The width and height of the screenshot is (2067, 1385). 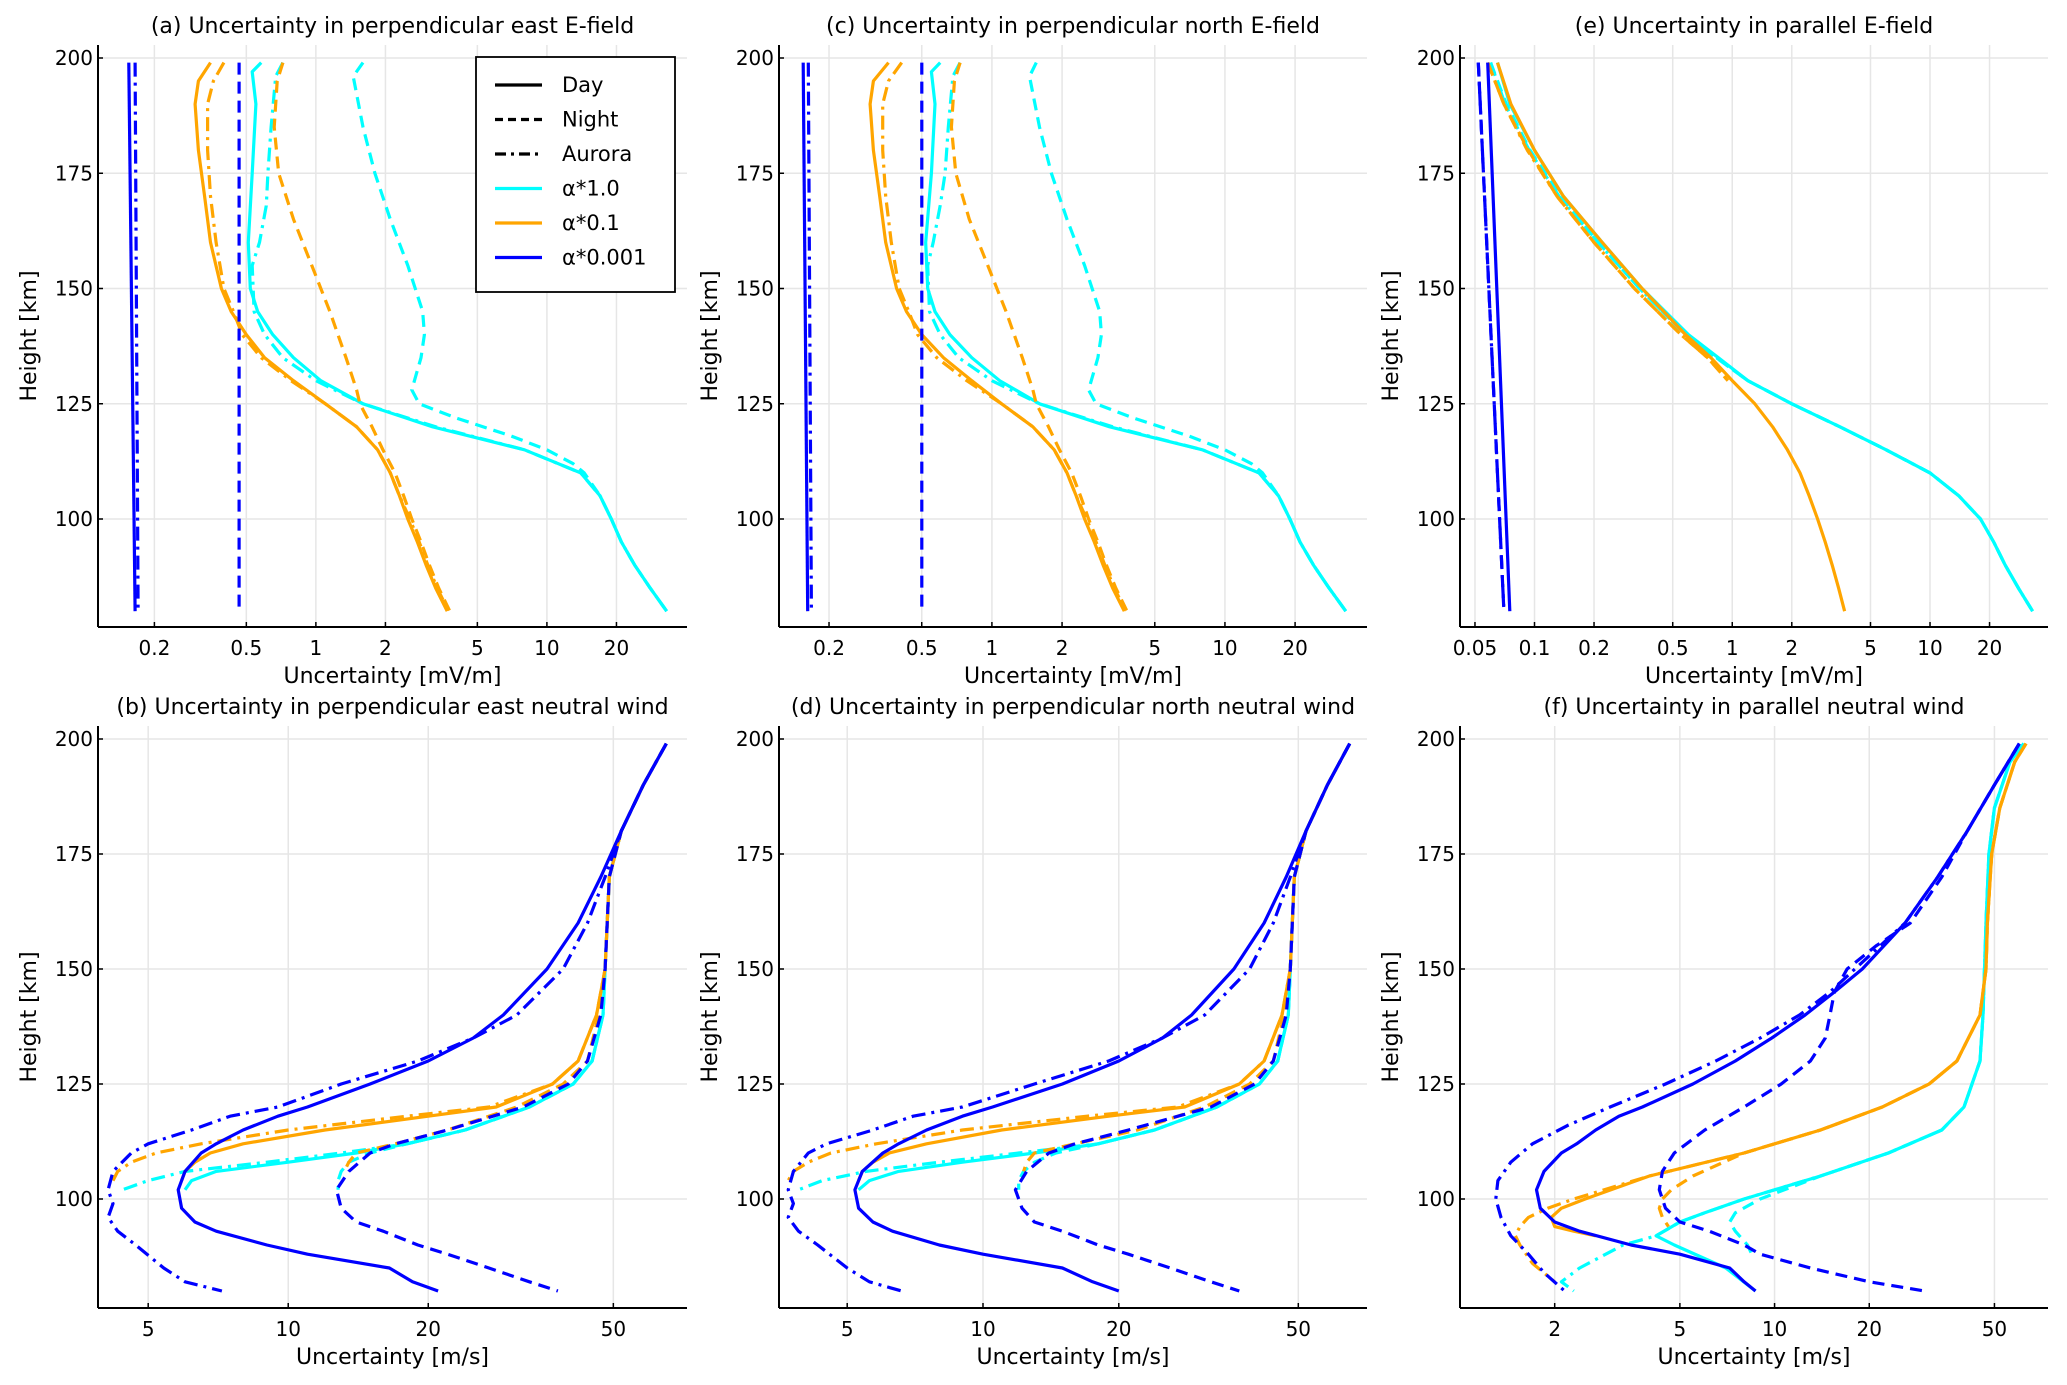 I want to click on legend-label: α*0.001, so click(x=604, y=258).